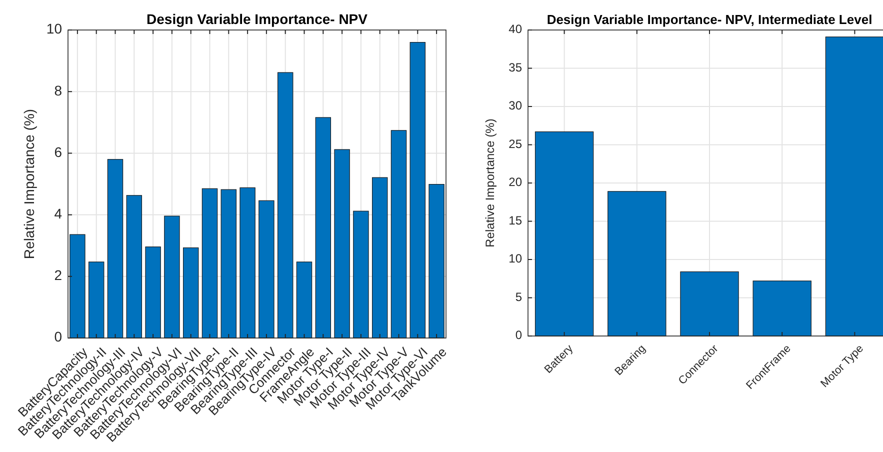  What do you see at coordinates (515, 143) in the screenshot?
I see `y-tick-label: 25` at bounding box center [515, 143].